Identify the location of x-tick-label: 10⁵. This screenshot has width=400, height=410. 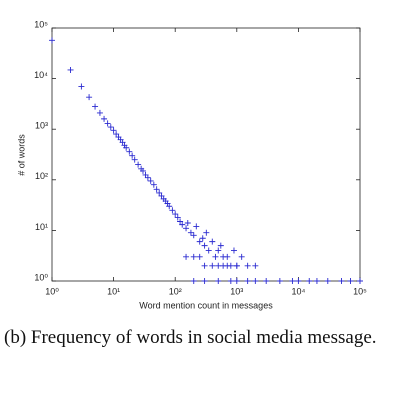
(360, 291).